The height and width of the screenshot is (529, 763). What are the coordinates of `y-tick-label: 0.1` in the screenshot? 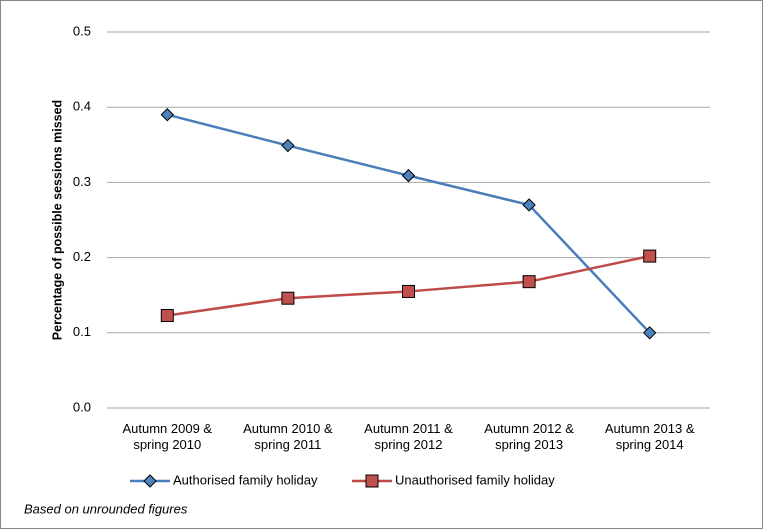 It's located at (82, 331).